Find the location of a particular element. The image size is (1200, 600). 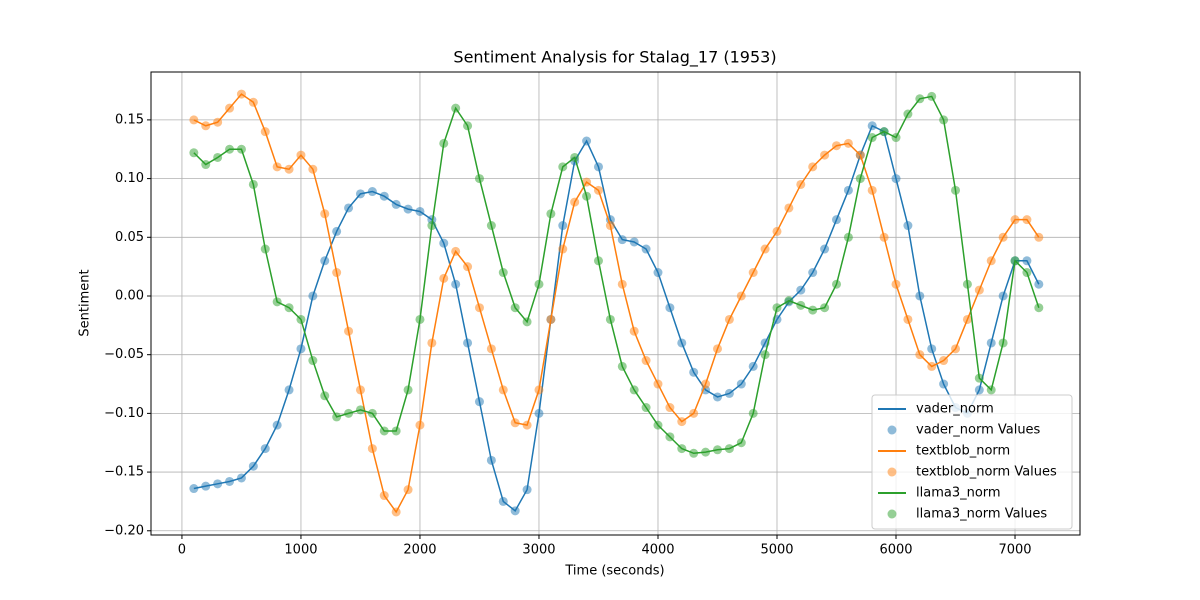

legend-label: llama3_norm is located at coordinates (958, 493).